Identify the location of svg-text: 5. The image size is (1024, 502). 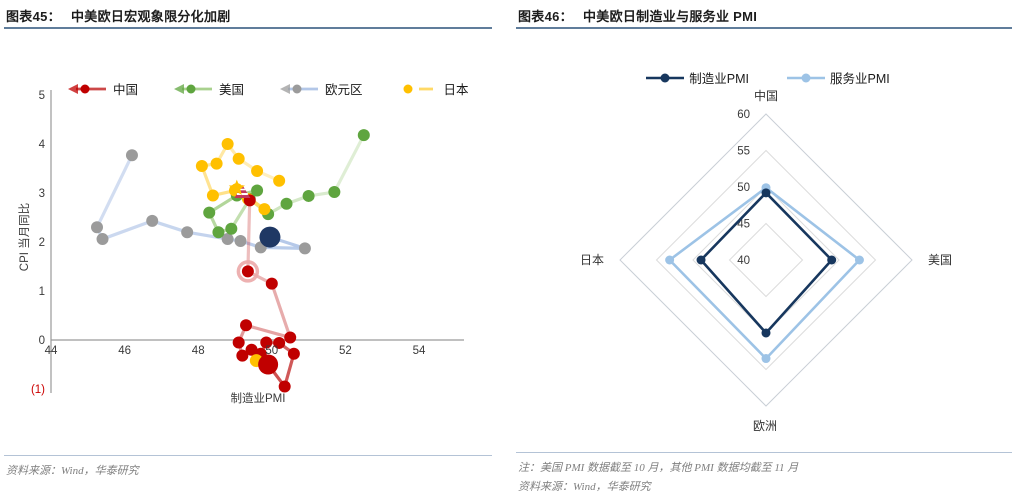
(42, 96).